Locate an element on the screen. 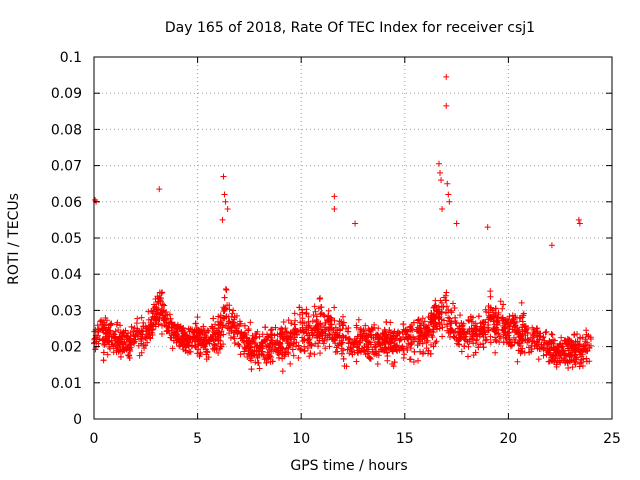 This screenshot has width=640, height=480. y-axis-label: ROTI / TECUs is located at coordinates (14, 239).